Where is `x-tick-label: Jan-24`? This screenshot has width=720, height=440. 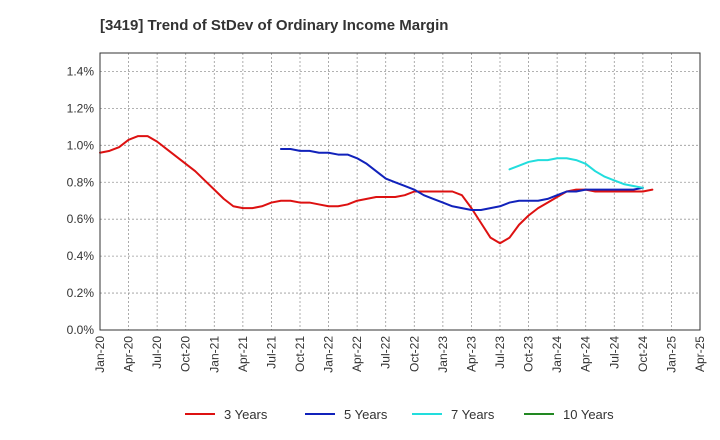 x-tick-label: Jan-24 is located at coordinates (557, 354).